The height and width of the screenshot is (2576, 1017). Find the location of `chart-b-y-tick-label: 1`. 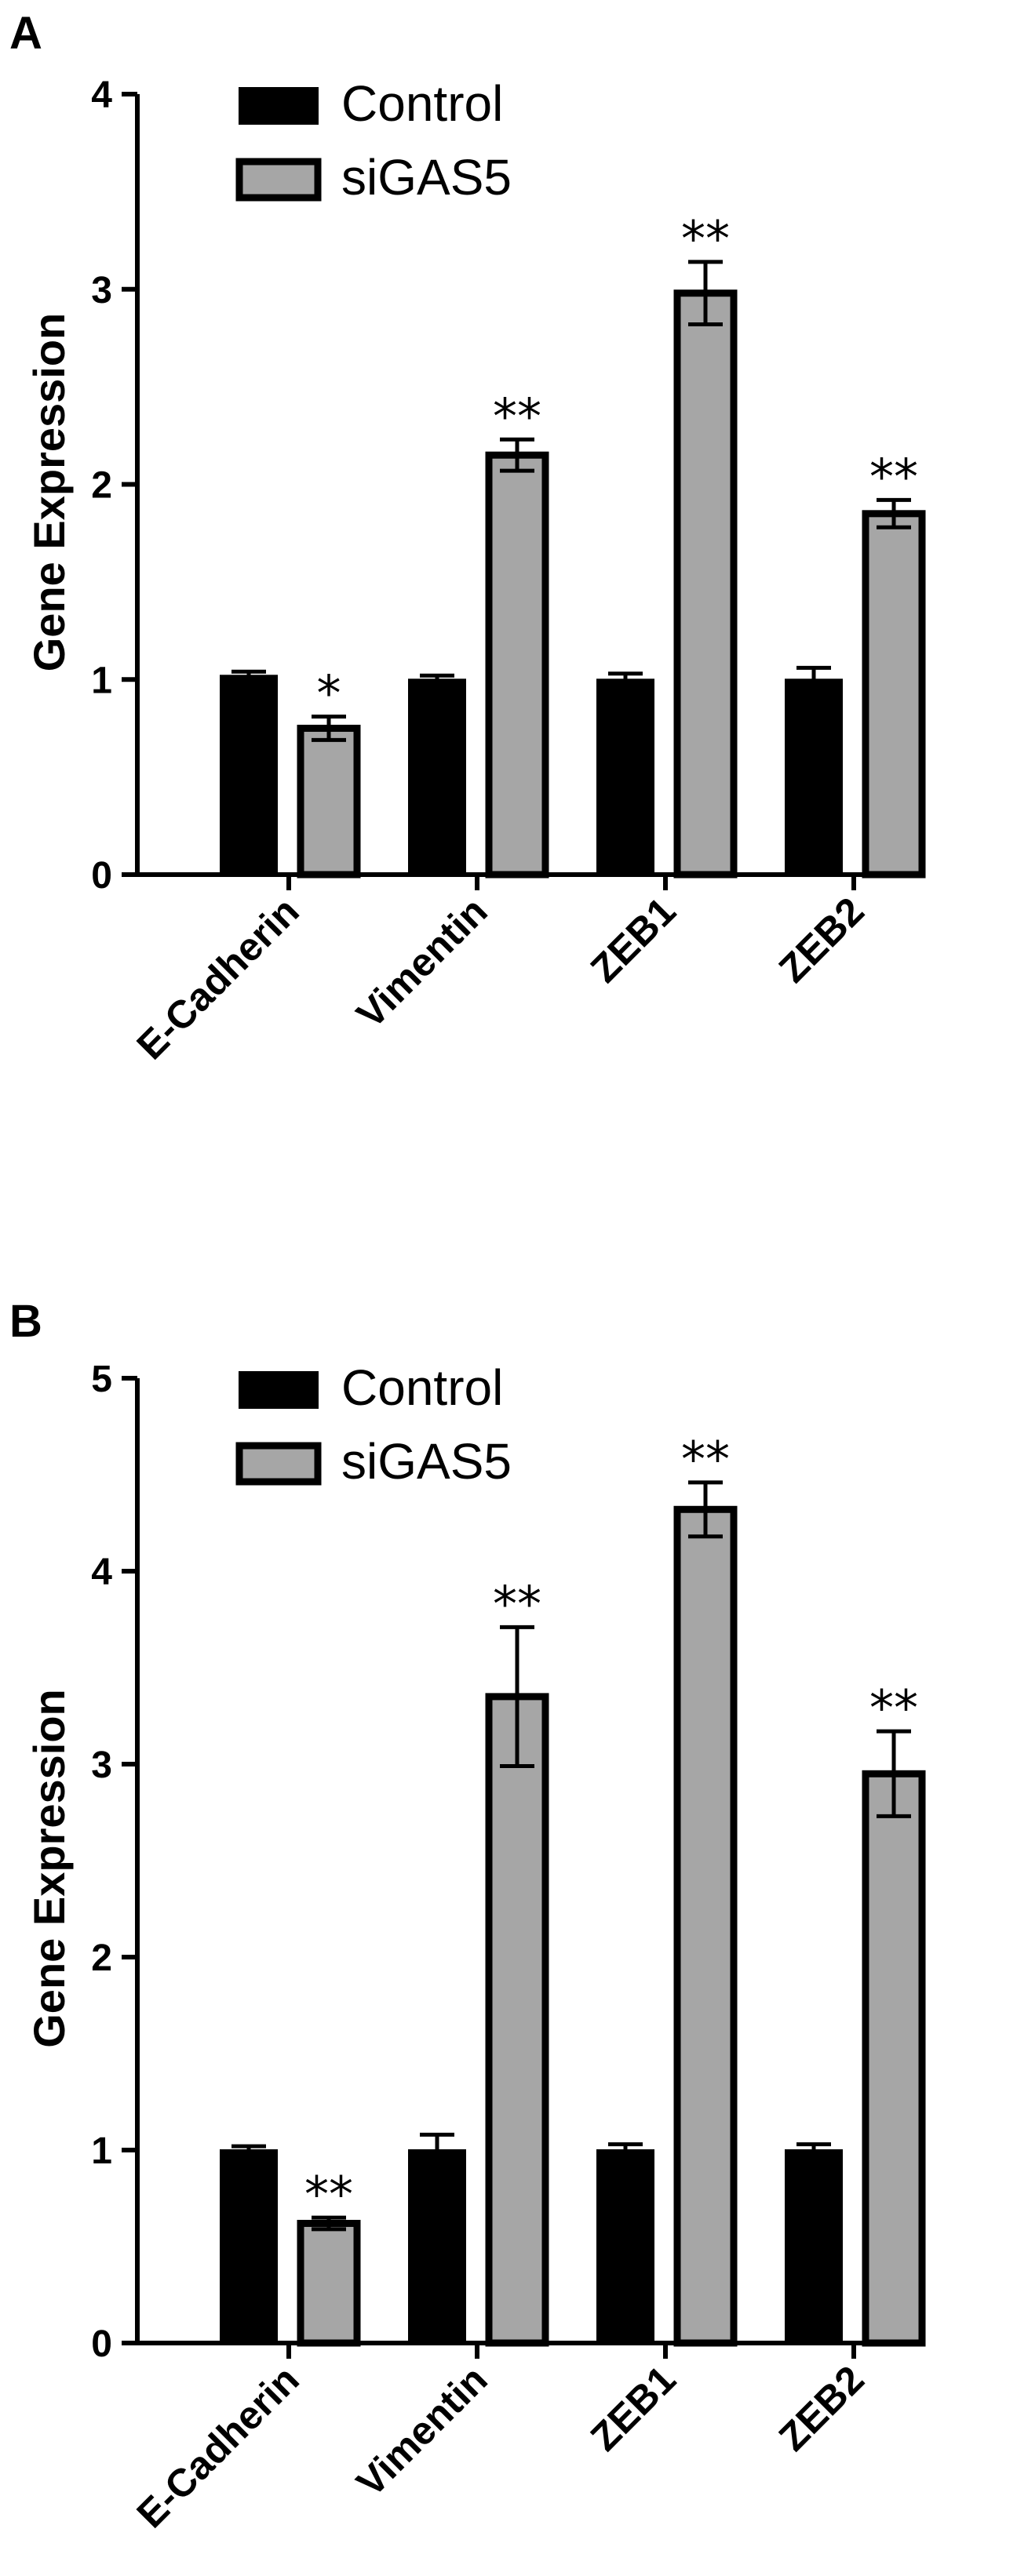

chart-b-y-tick-label: 1 is located at coordinates (101, 2151).